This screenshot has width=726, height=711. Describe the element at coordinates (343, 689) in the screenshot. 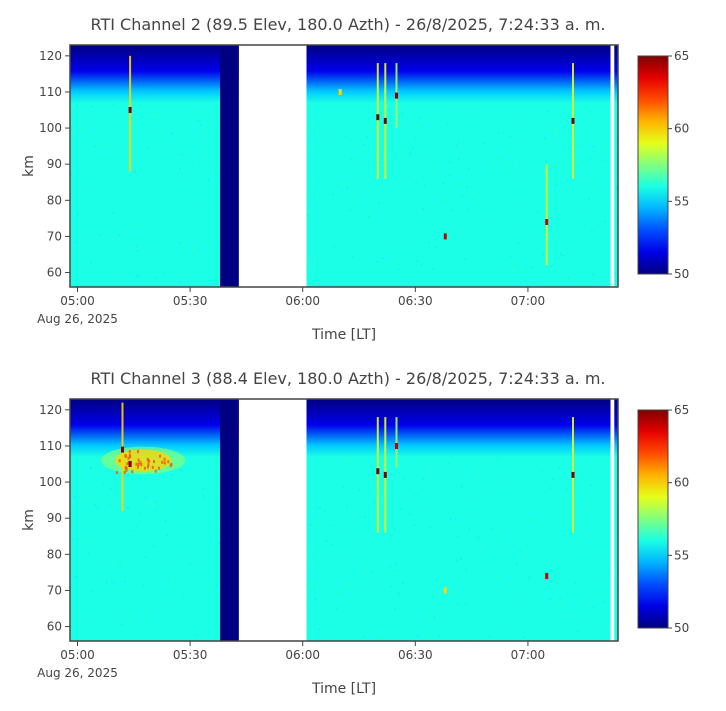

I see `x-axis-title: Time [LT]` at that location.